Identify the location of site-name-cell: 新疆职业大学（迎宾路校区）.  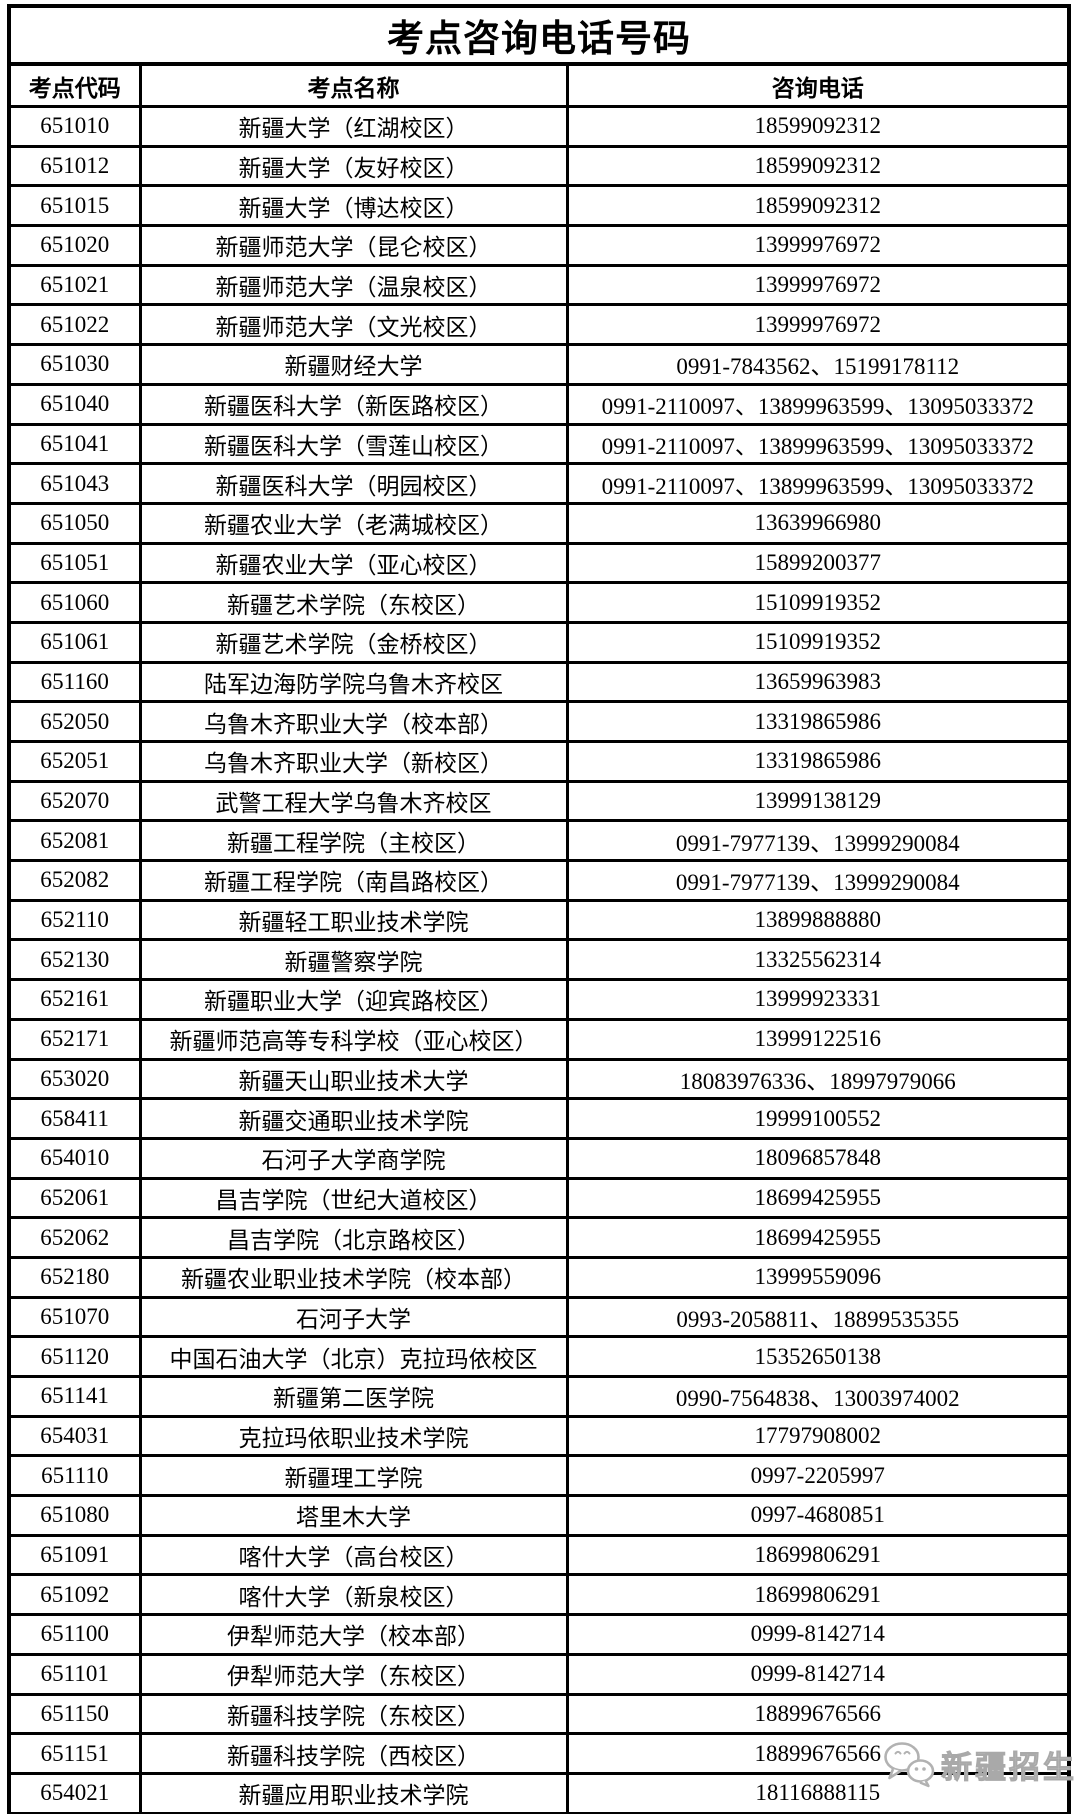
(353, 999).